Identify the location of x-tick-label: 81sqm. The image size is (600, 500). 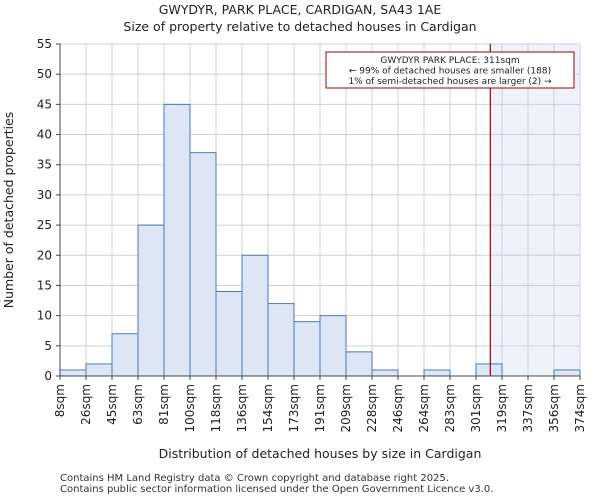
(164, 404).